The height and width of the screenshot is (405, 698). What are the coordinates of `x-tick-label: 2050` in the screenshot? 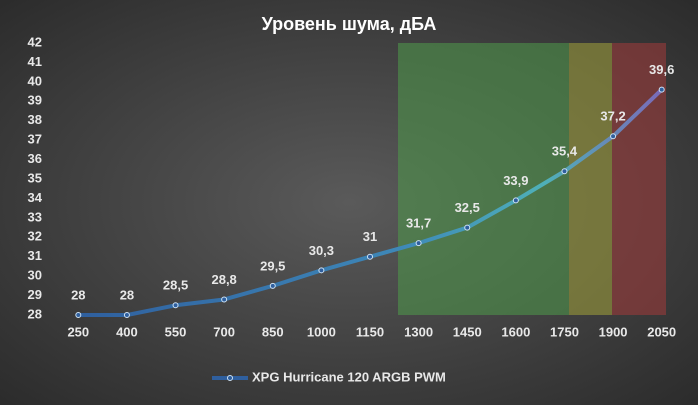 It's located at (661, 331).